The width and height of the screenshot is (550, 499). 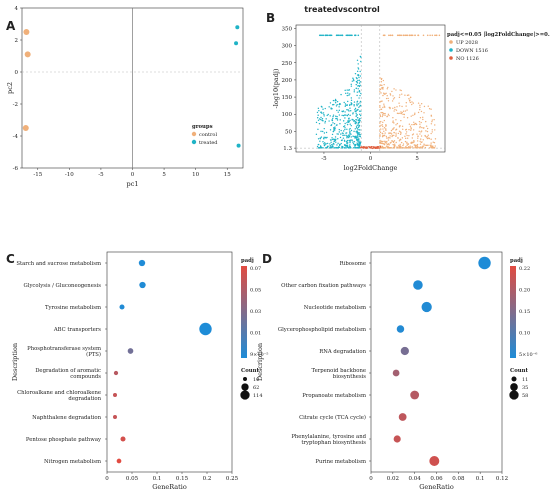 I want to click on legend-swatch, so click(x=451, y=50).